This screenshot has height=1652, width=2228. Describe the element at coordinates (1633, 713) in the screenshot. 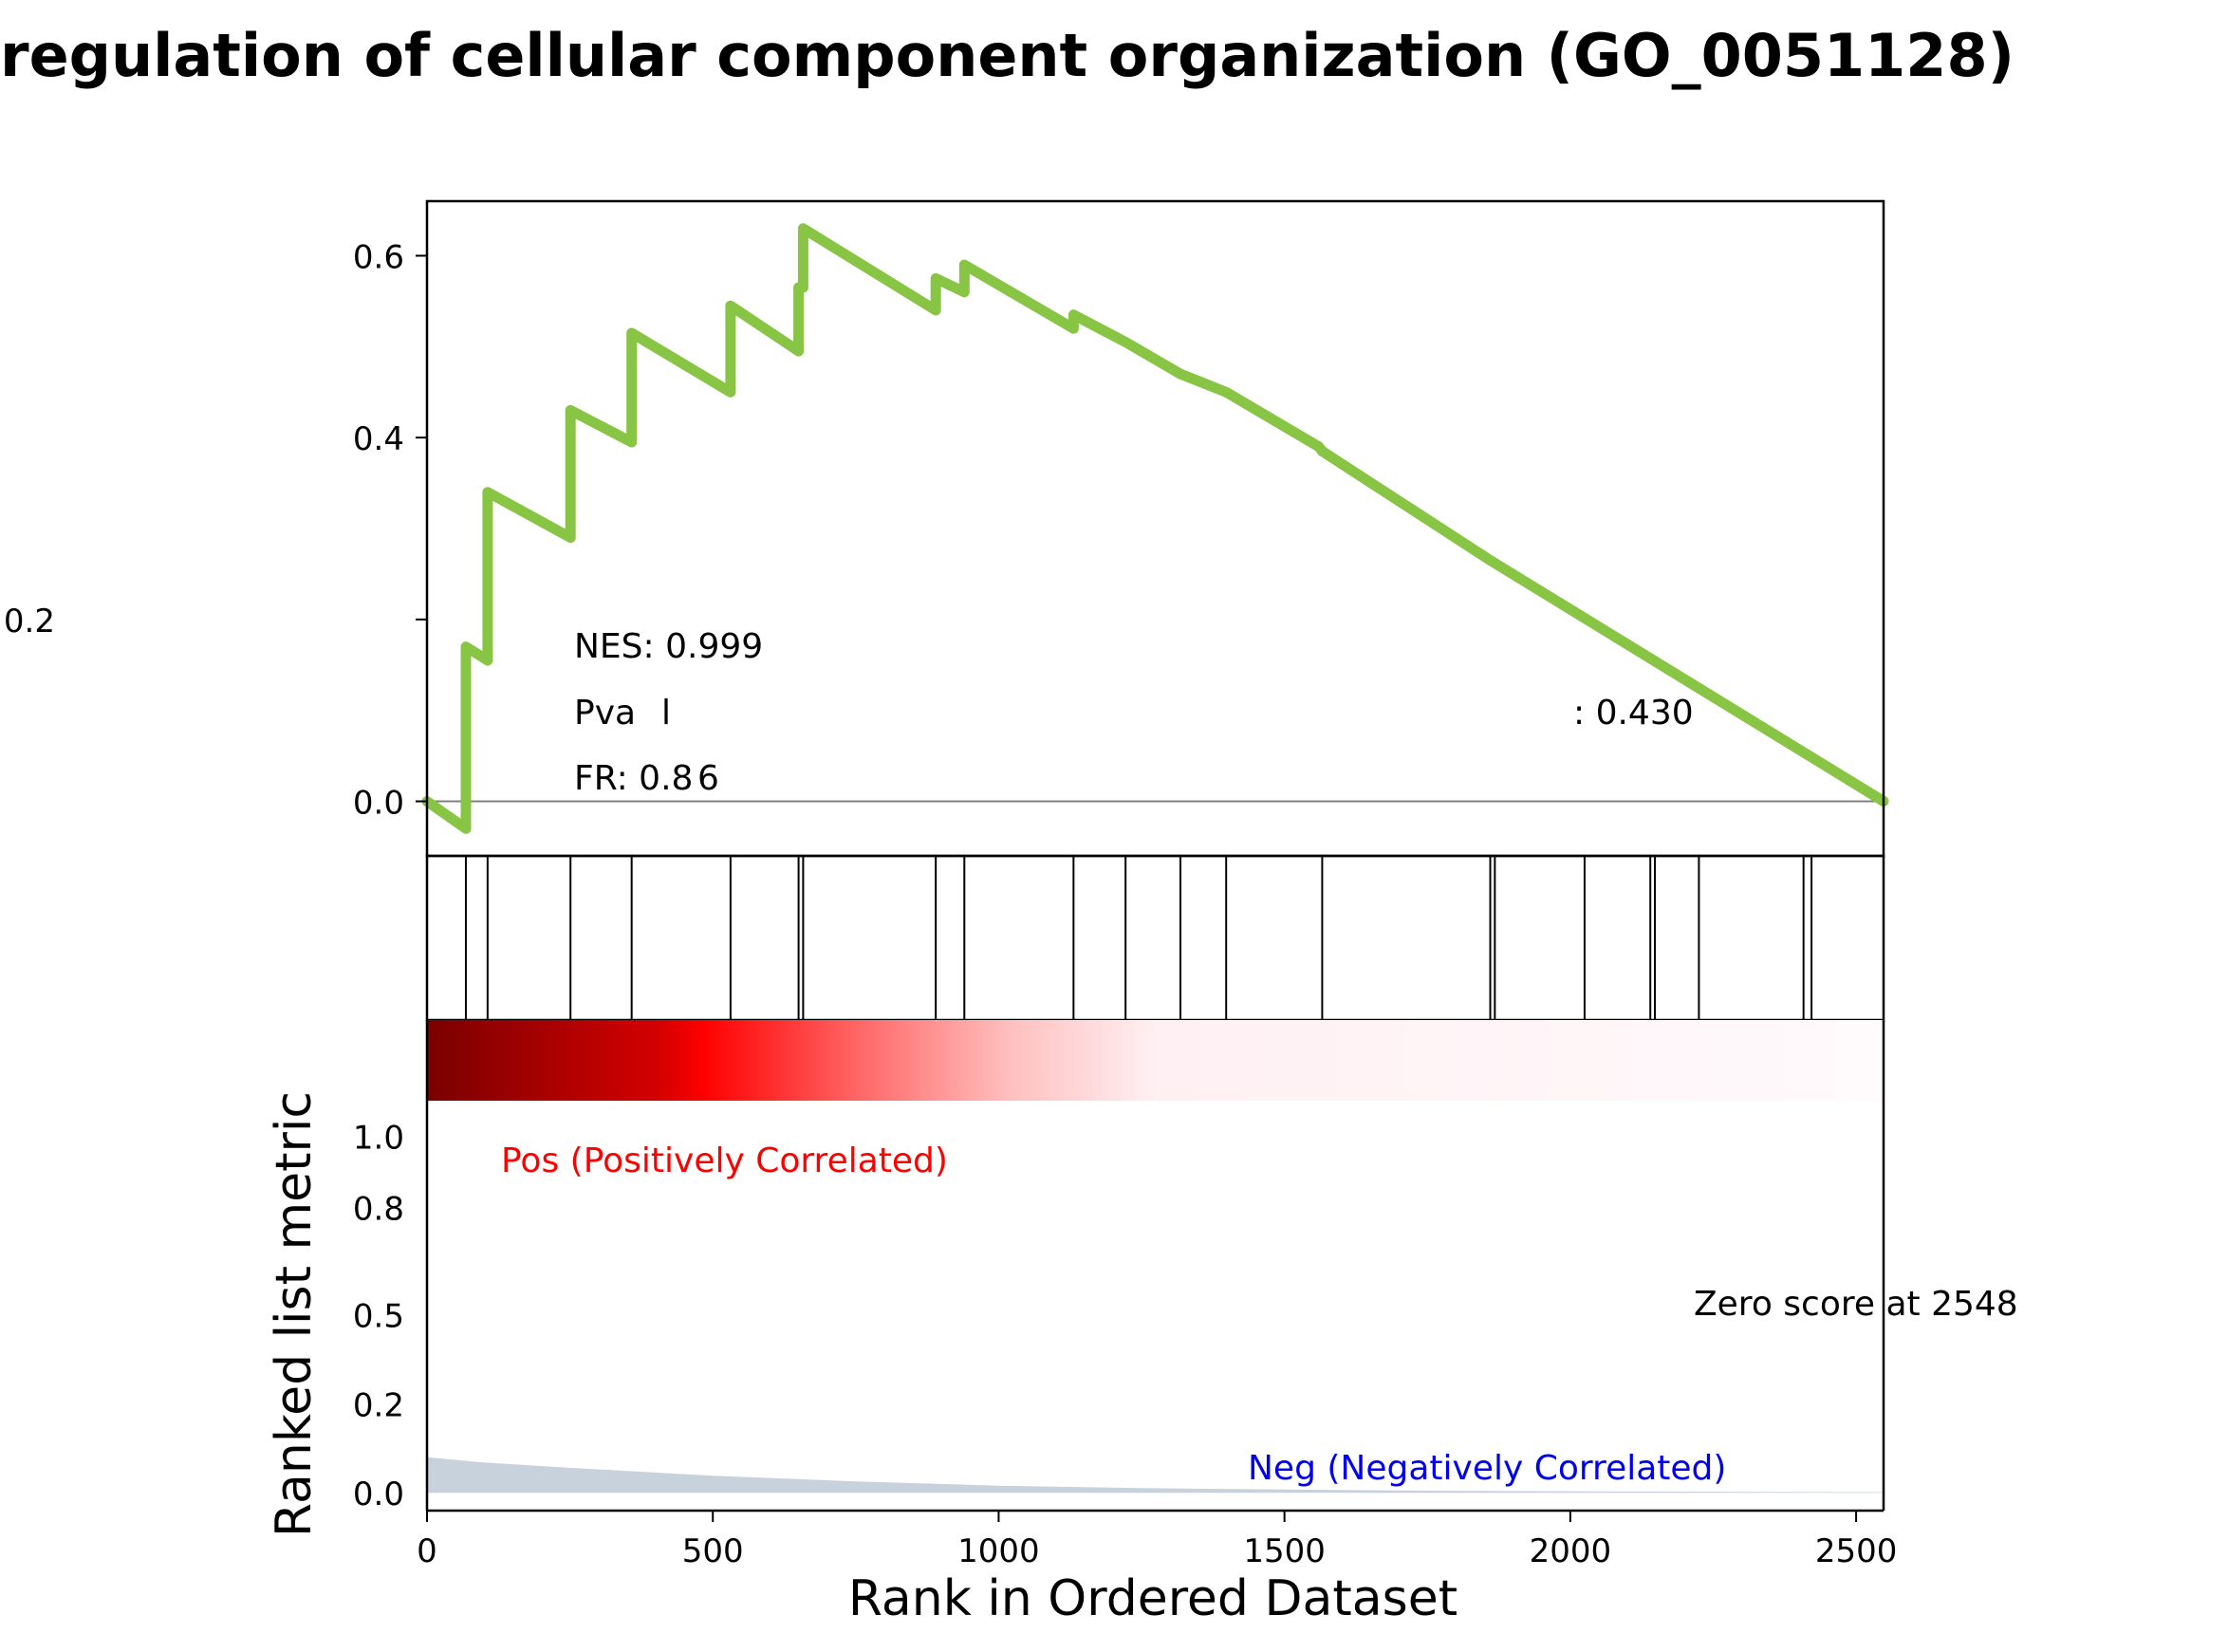

I see `pval-annotation-right: : 0.430` at that location.